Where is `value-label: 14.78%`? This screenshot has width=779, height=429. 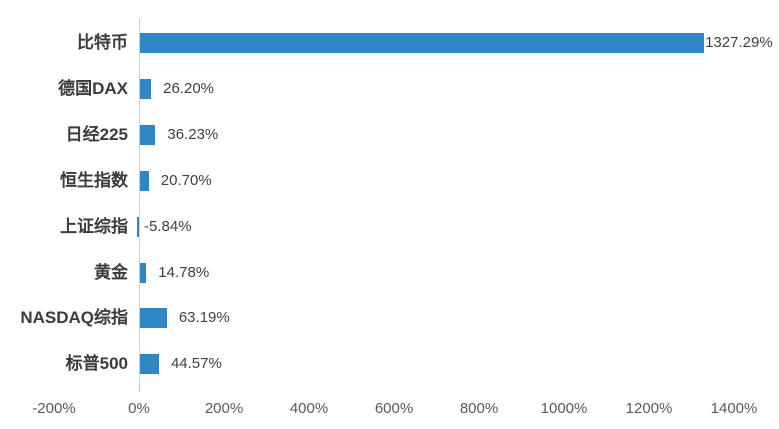
value-label: 14.78% is located at coordinates (184, 272).